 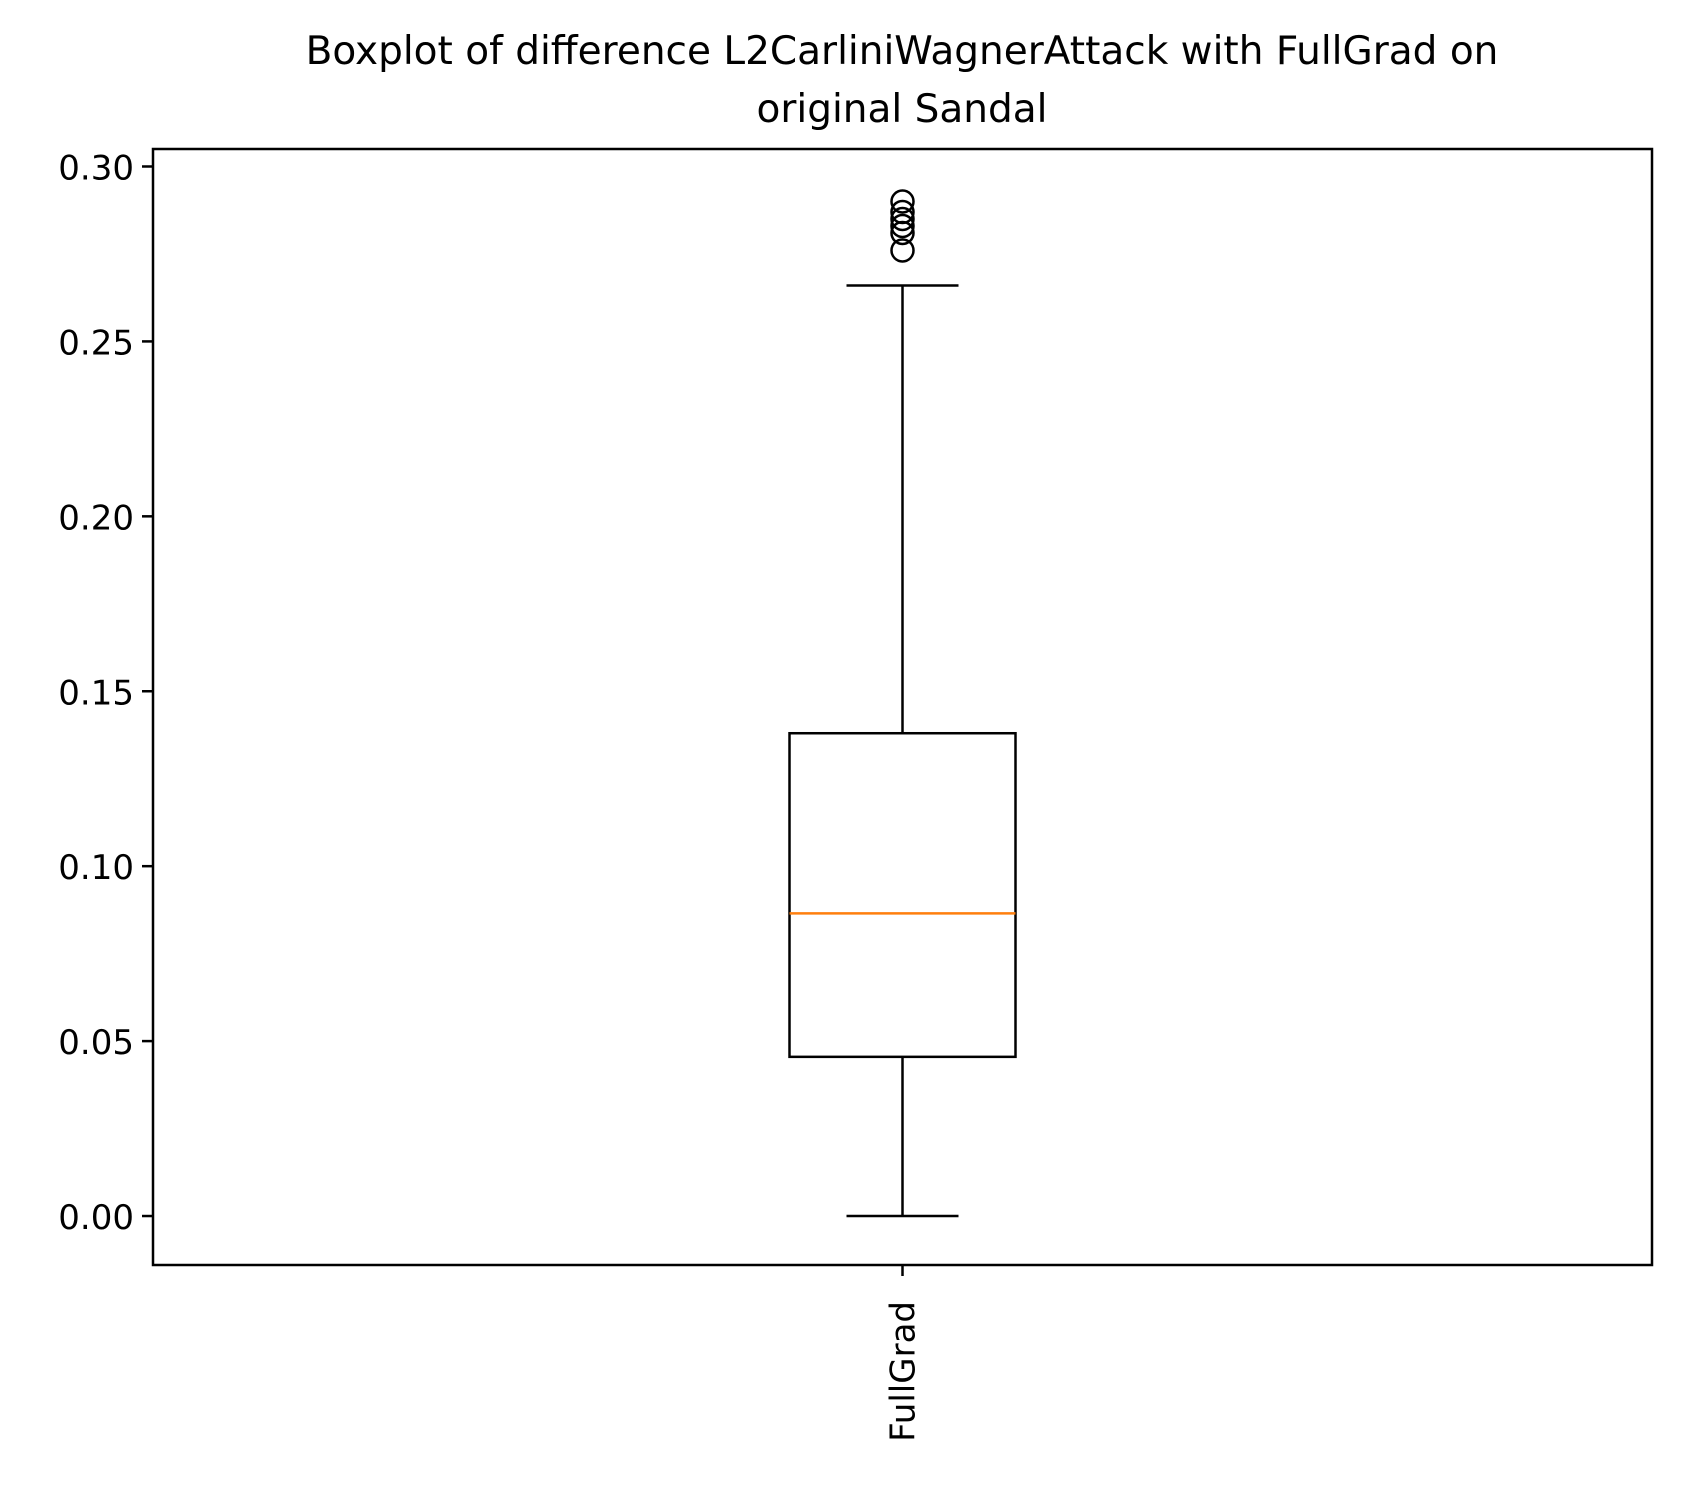 I want to click on y-tick-label: 0.20, so click(x=96, y=518).